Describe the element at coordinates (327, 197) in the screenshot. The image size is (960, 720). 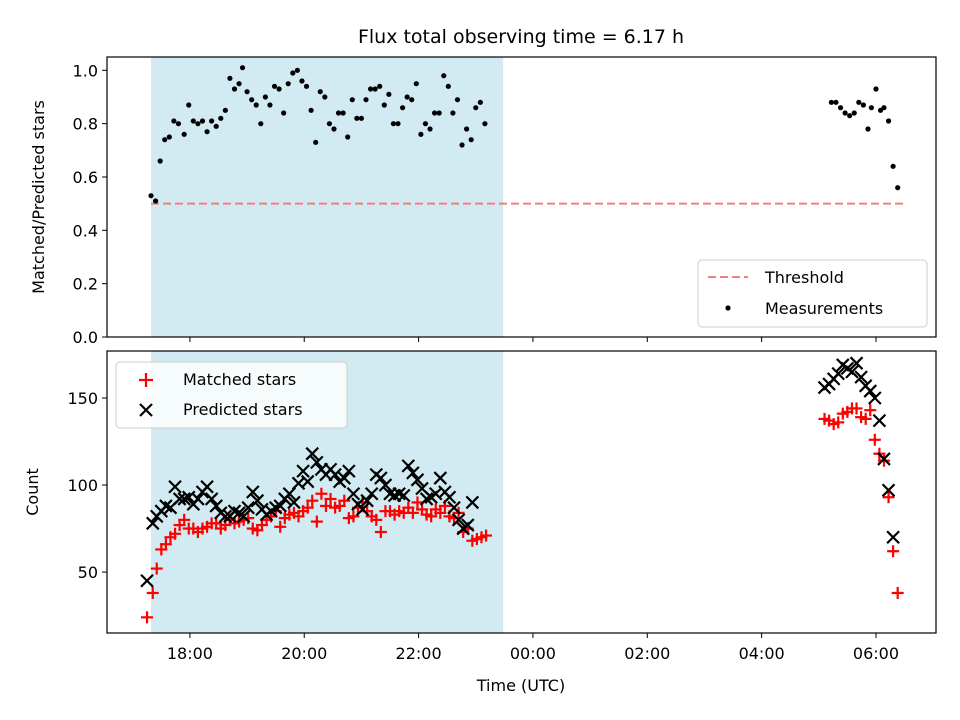
I see `observing-window-shade` at that location.